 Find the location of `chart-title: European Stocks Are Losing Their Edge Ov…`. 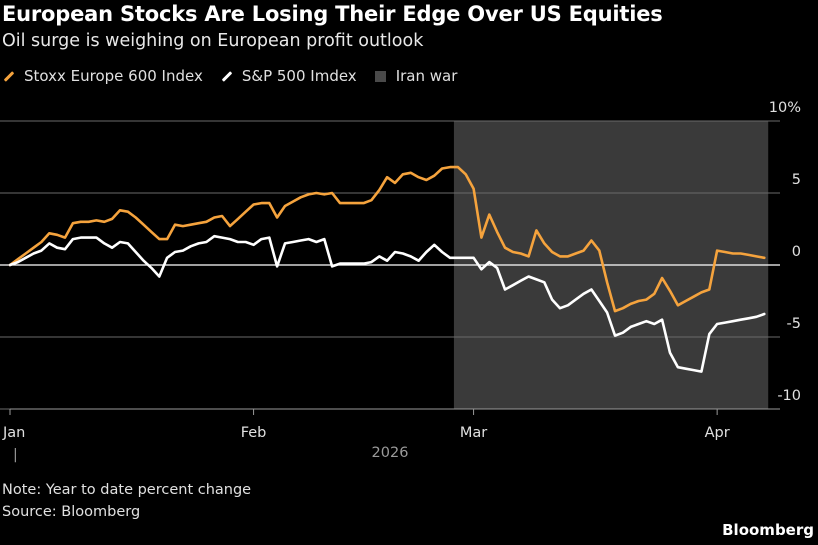

chart-title: European Stocks Are Losing Their Edge Ov… is located at coordinates (332, 14).